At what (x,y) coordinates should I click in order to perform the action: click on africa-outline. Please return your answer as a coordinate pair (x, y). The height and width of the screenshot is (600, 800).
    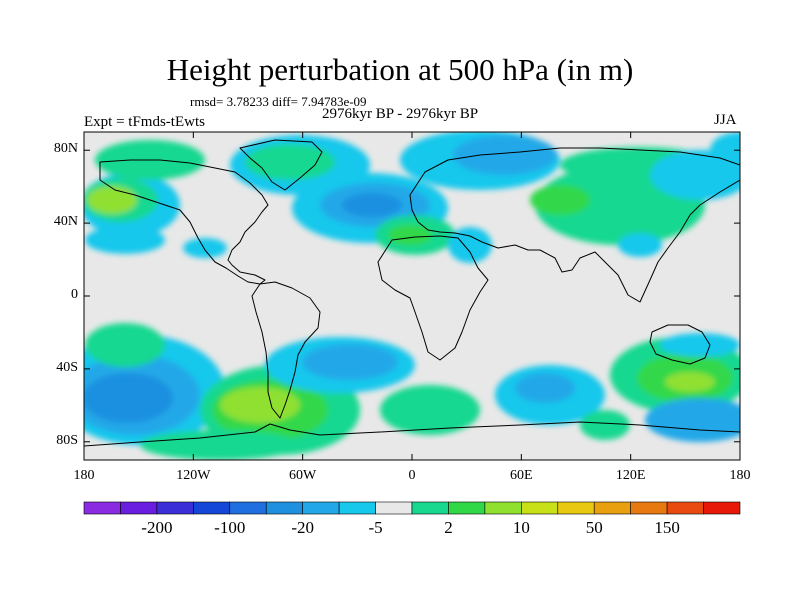
    Looking at the image, I should click on (433, 298).